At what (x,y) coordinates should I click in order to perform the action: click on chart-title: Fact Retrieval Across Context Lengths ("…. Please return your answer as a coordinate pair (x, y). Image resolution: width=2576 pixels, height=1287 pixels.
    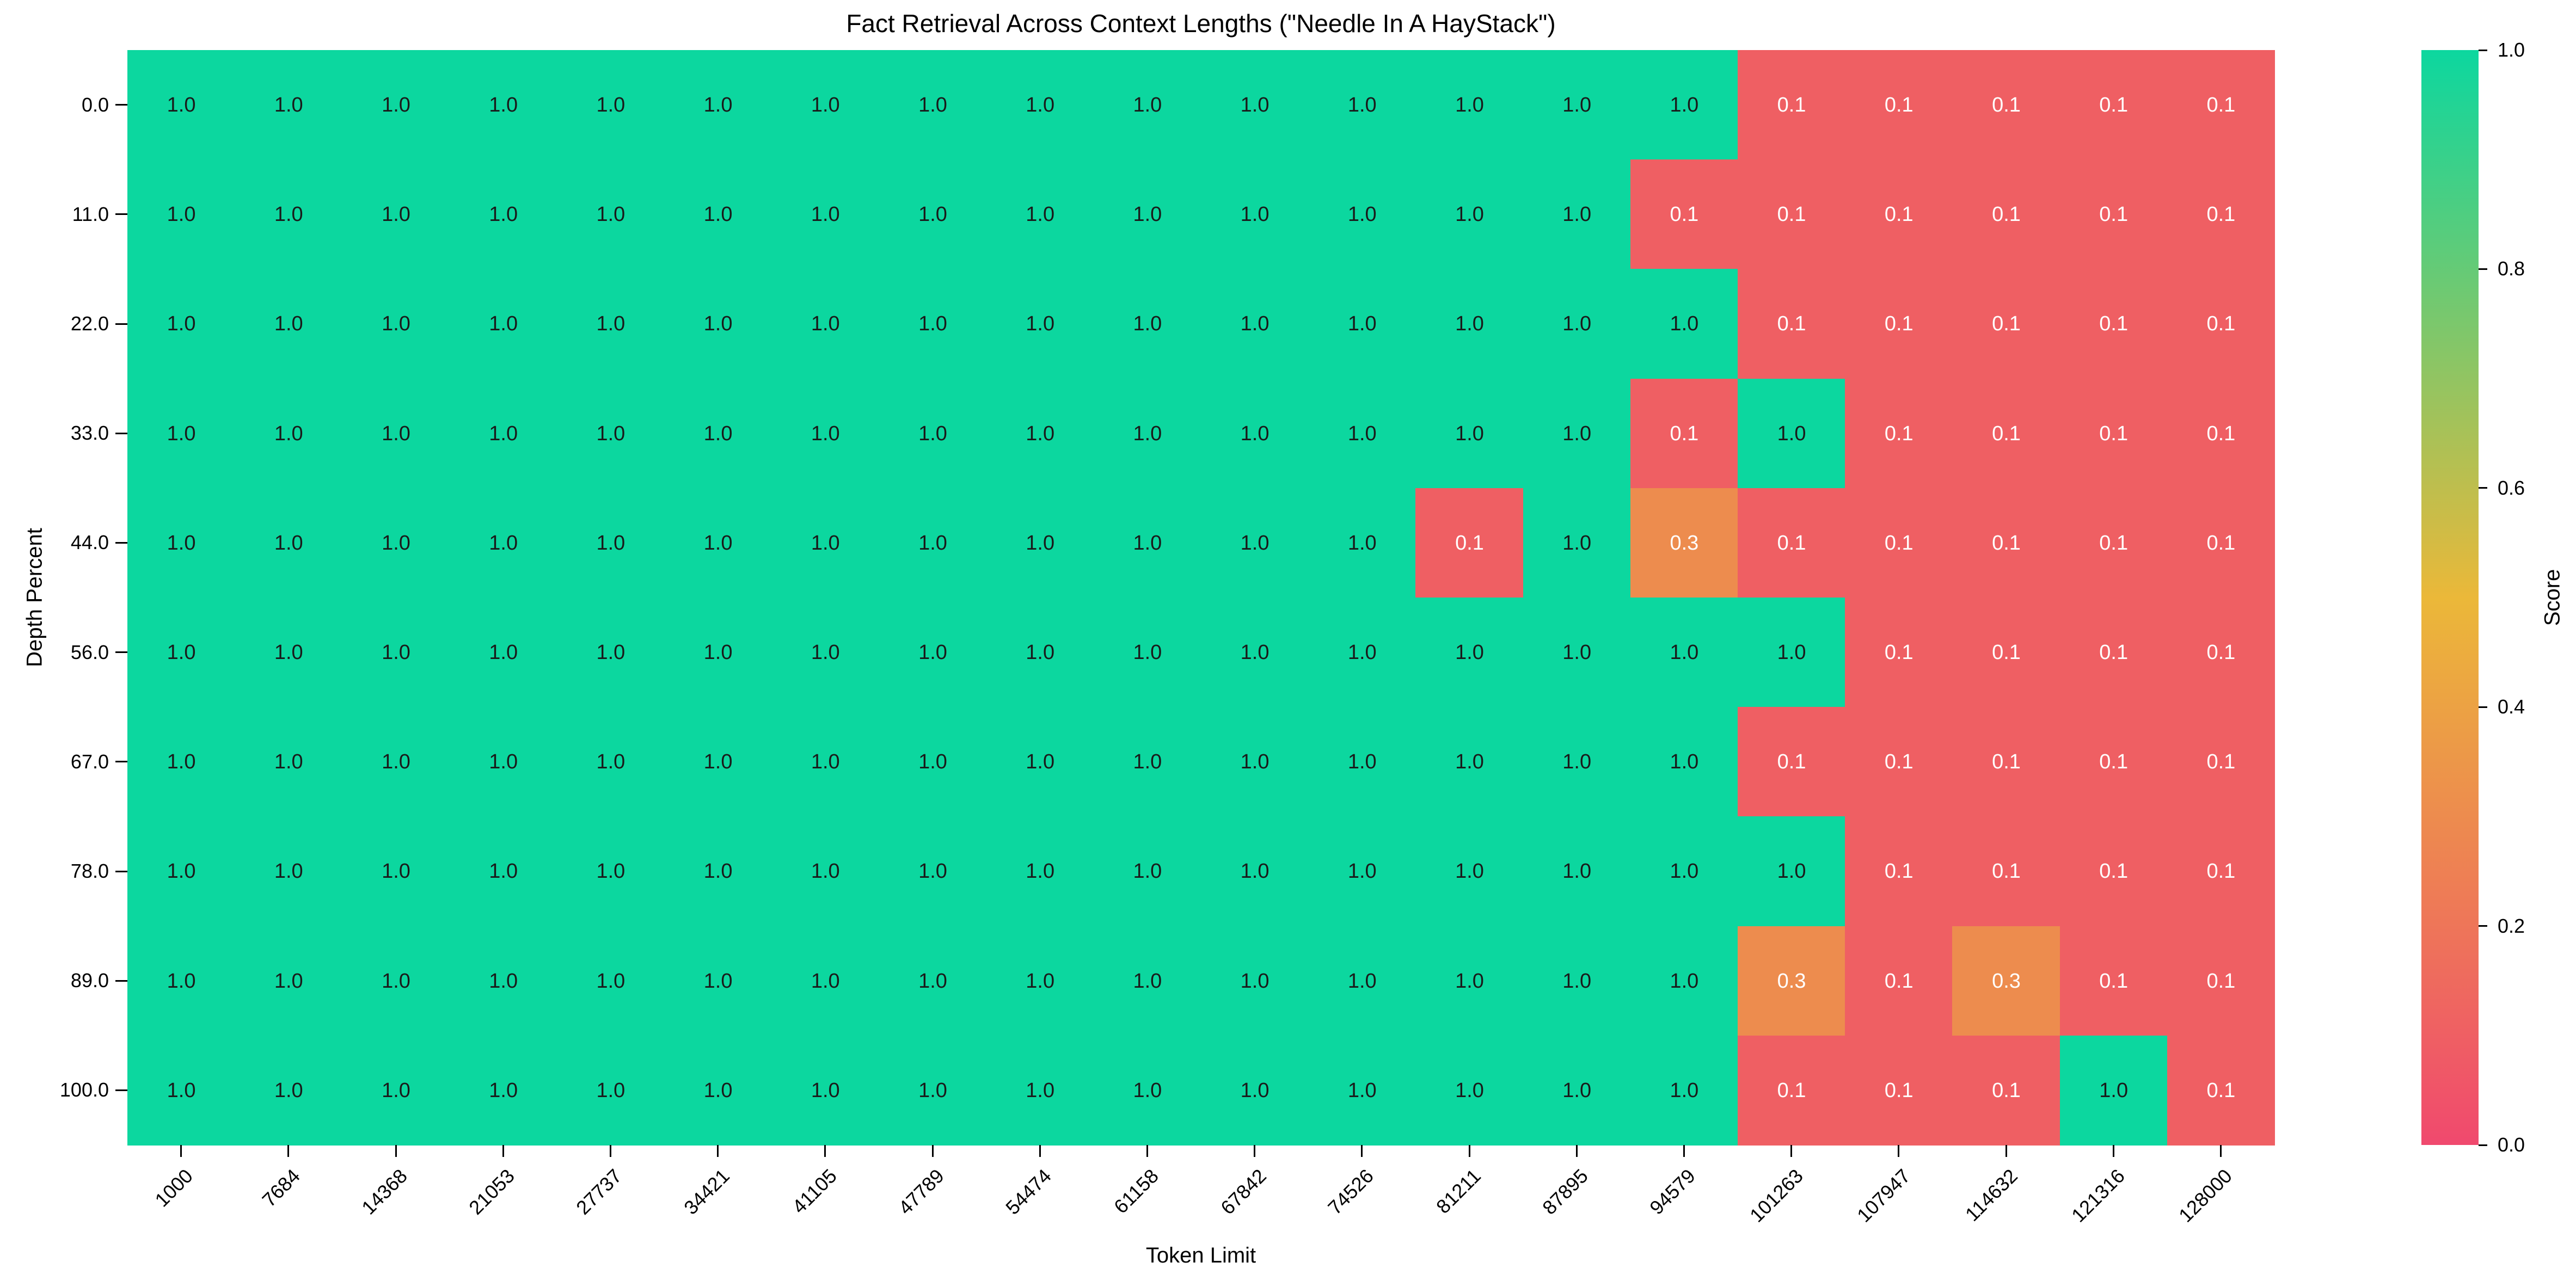
    Looking at the image, I should click on (1201, 23).